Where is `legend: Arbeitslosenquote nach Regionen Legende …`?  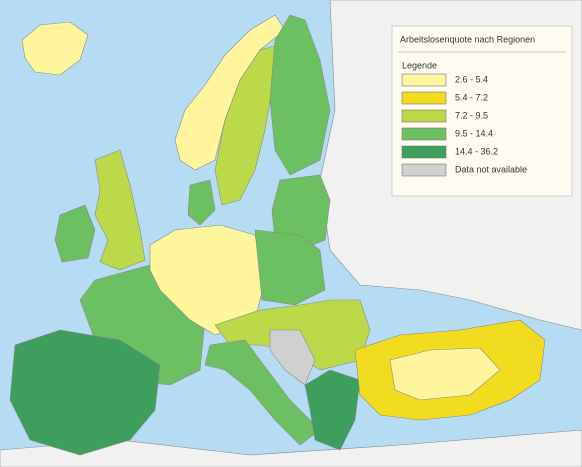 legend: Arbeitslosenquote nach Regionen Legende … is located at coordinates (482, 111).